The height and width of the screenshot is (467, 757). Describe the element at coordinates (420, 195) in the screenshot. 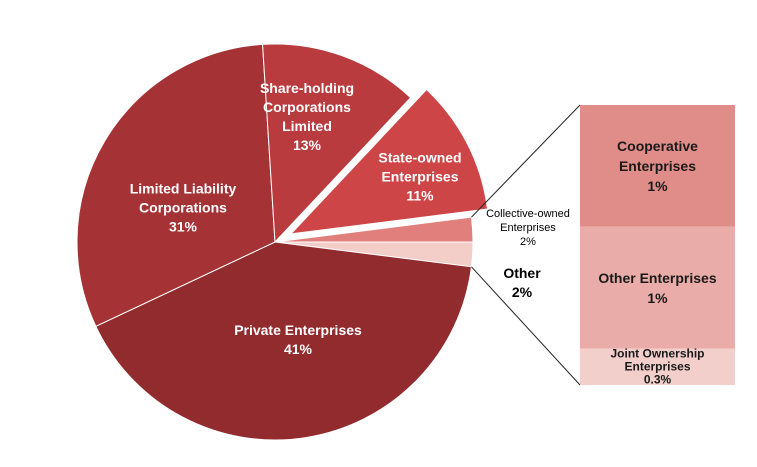

I see `label-text: 11%` at that location.